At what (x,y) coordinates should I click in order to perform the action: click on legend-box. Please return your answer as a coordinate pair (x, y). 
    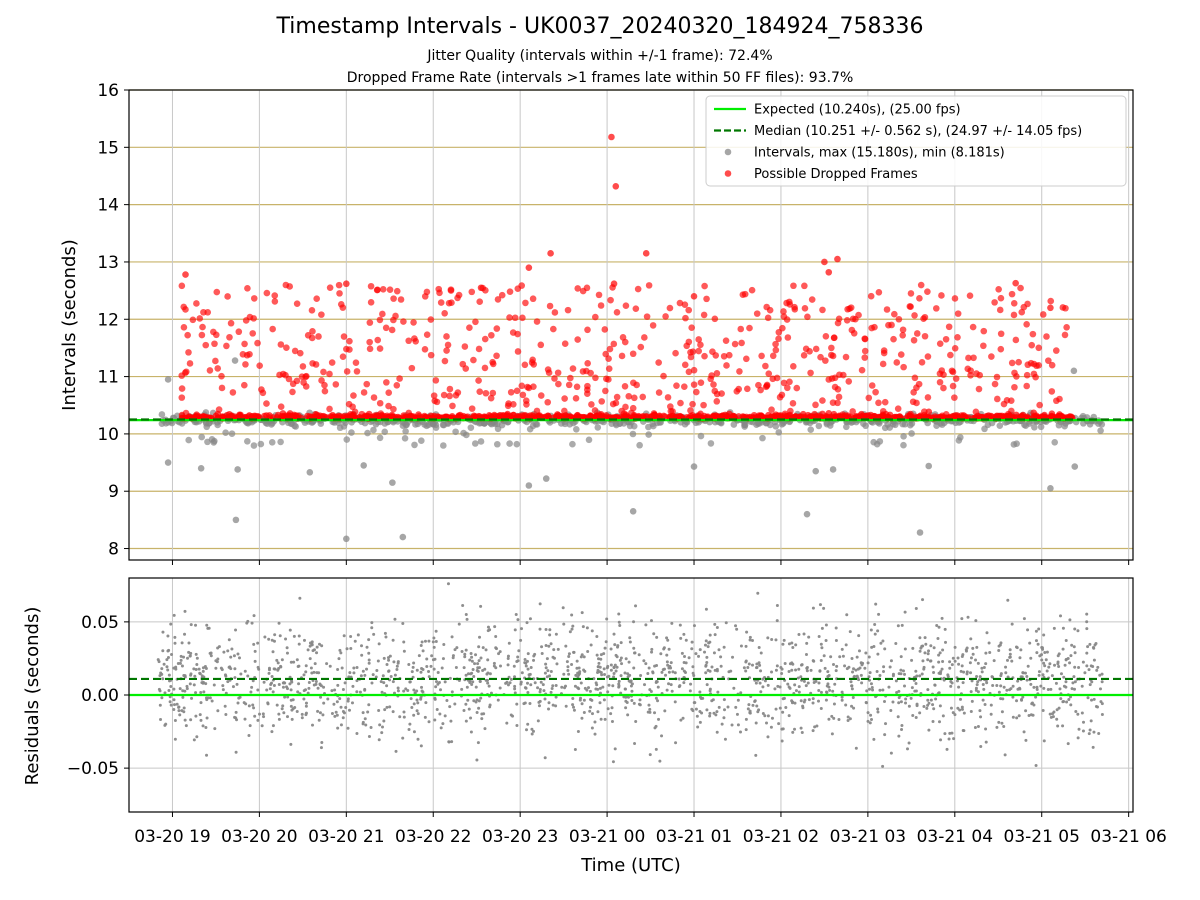
    Looking at the image, I should click on (916, 141).